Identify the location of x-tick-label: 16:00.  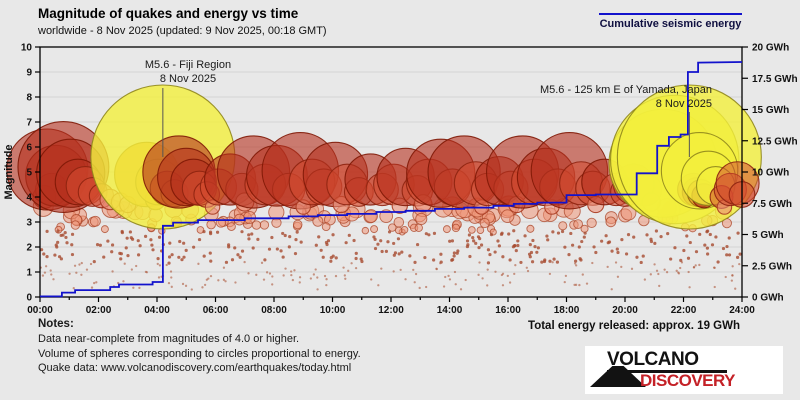
(508, 310).